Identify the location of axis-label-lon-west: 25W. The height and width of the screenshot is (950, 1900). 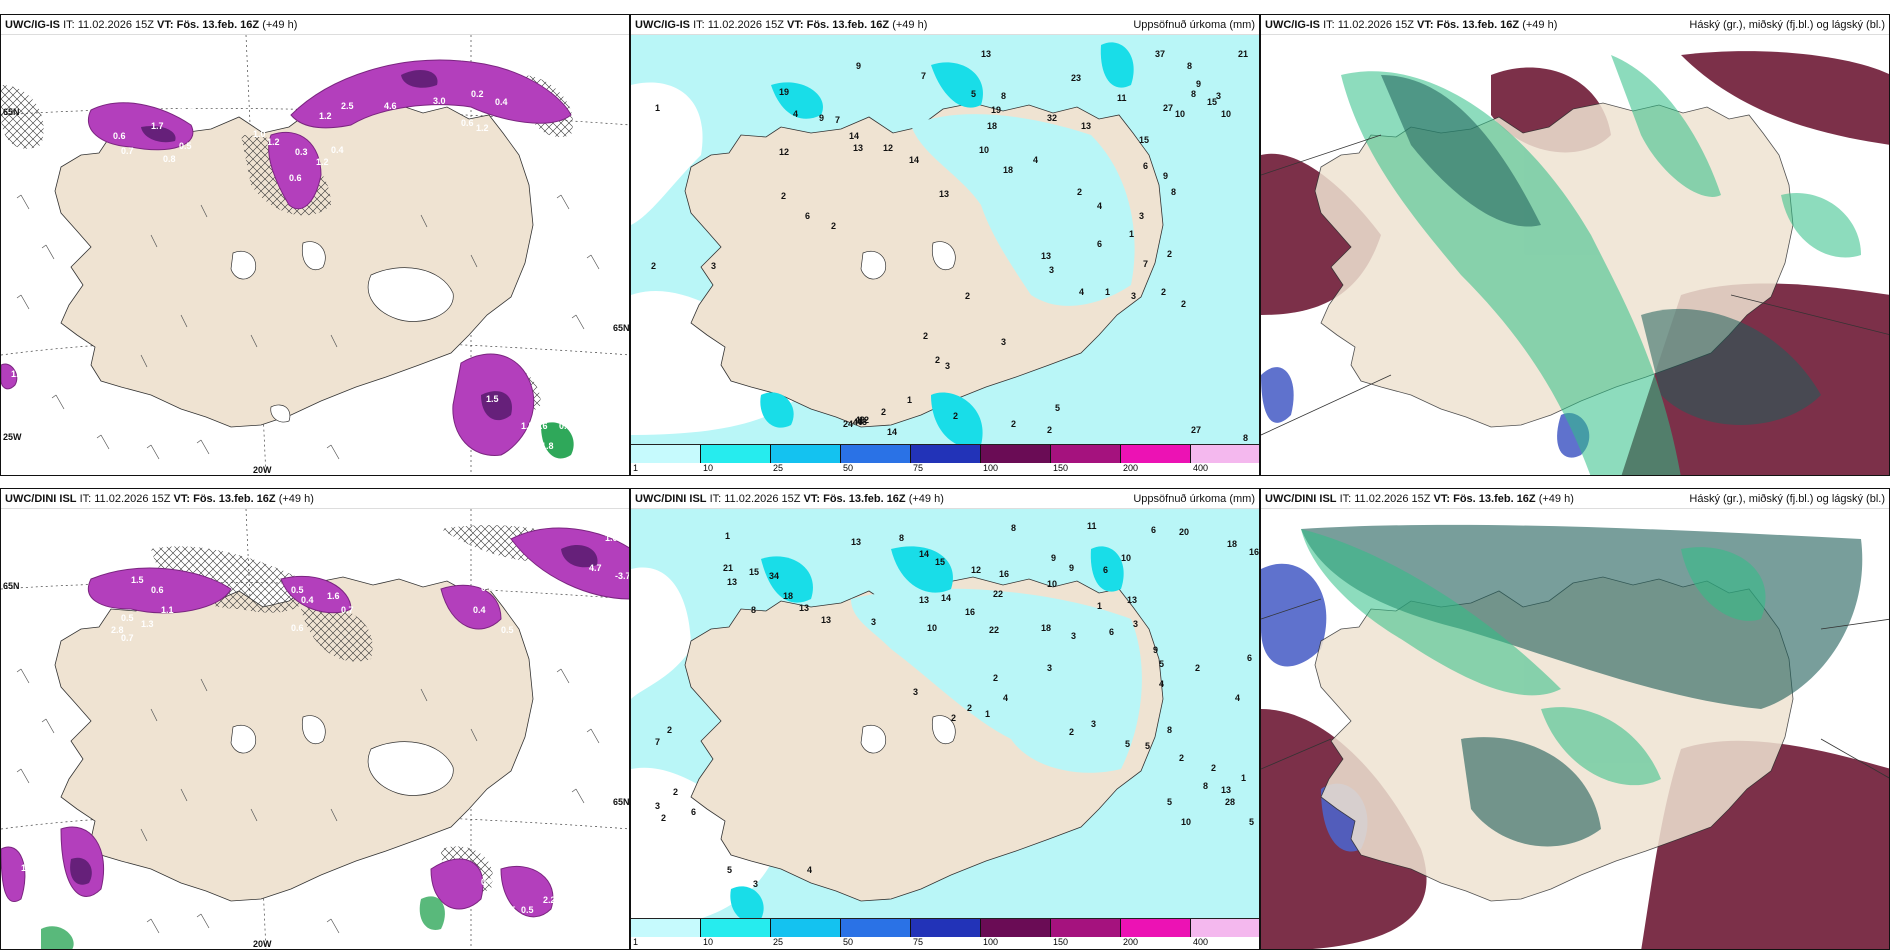
(12, 437).